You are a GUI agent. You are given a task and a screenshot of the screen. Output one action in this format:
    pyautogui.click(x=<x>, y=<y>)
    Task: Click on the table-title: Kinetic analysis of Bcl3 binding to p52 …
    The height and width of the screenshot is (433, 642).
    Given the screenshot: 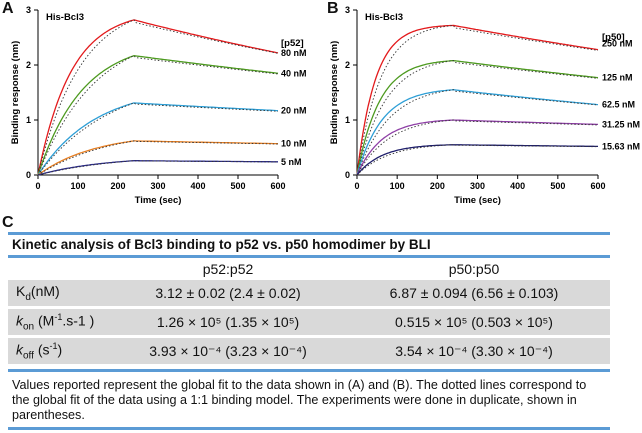 What is the action you would take?
    pyautogui.click(x=309, y=245)
    